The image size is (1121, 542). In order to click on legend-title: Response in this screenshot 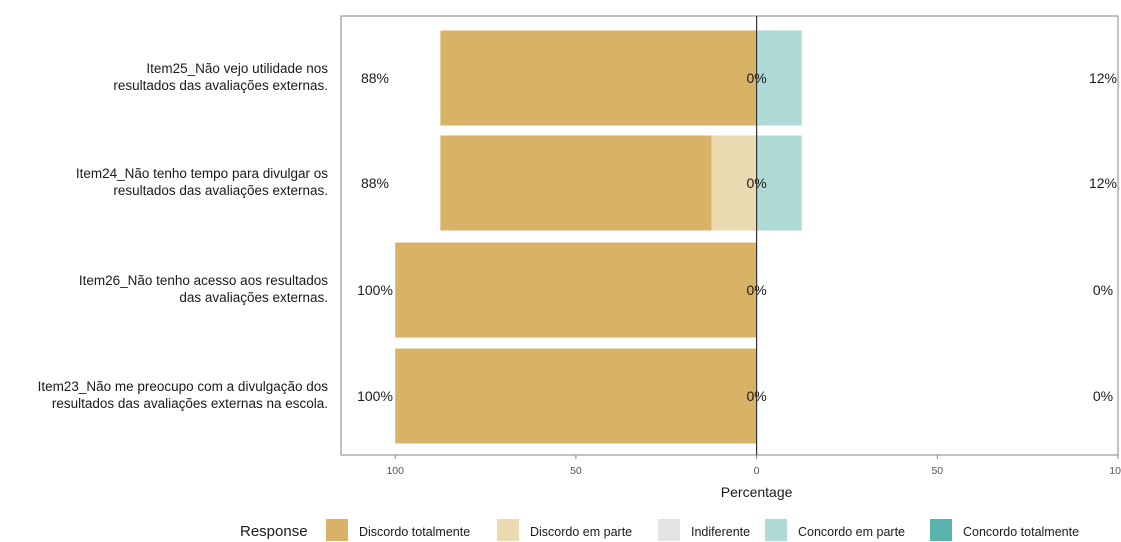, I will do `click(274, 531)`.